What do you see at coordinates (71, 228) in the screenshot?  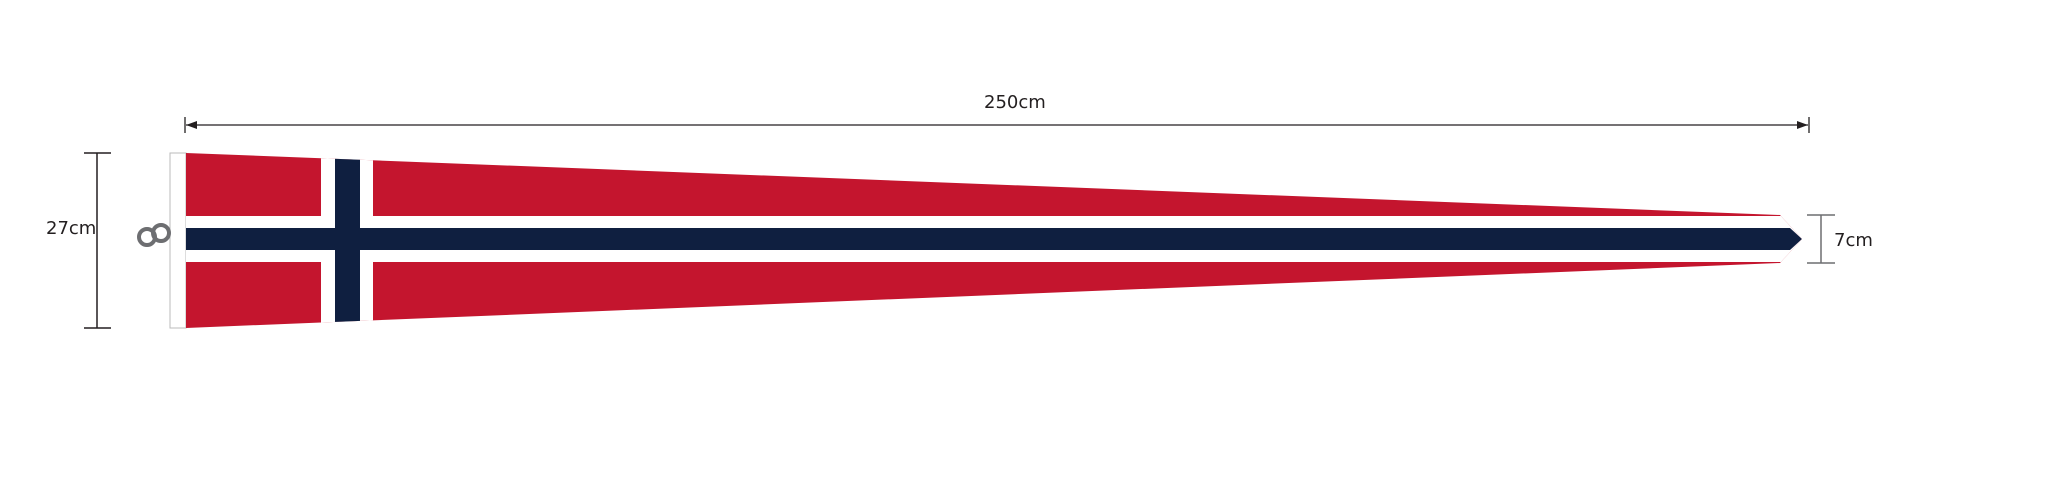 I see `hoist-height-label: 27cm` at bounding box center [71, 228].